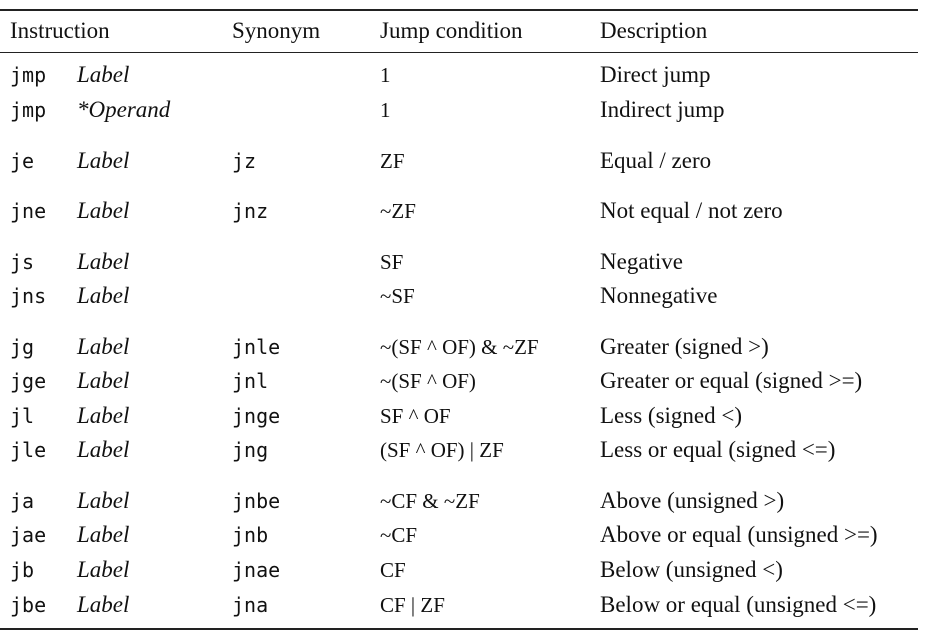 This screenshot has width=943, height=640. What do you see at coordinates (471, 262) in the screenshot?
I see `table-row: js Label SF Negative` at bounding box center [471, 262].